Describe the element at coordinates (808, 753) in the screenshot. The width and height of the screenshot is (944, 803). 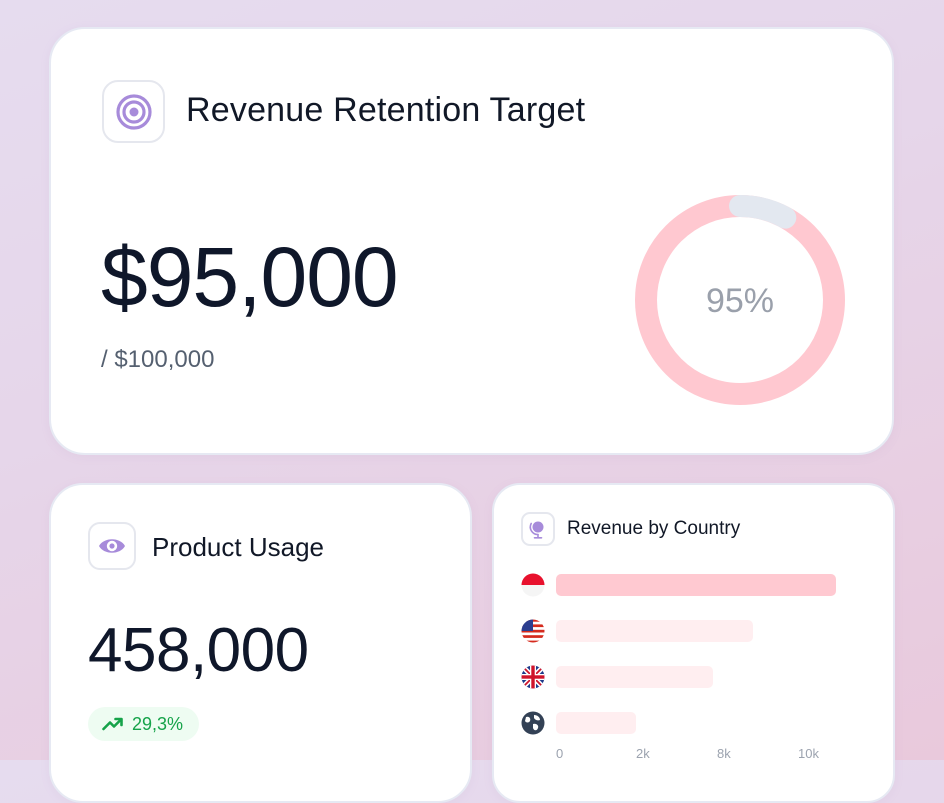
I see `axis-tick-label: 10k` at that location.